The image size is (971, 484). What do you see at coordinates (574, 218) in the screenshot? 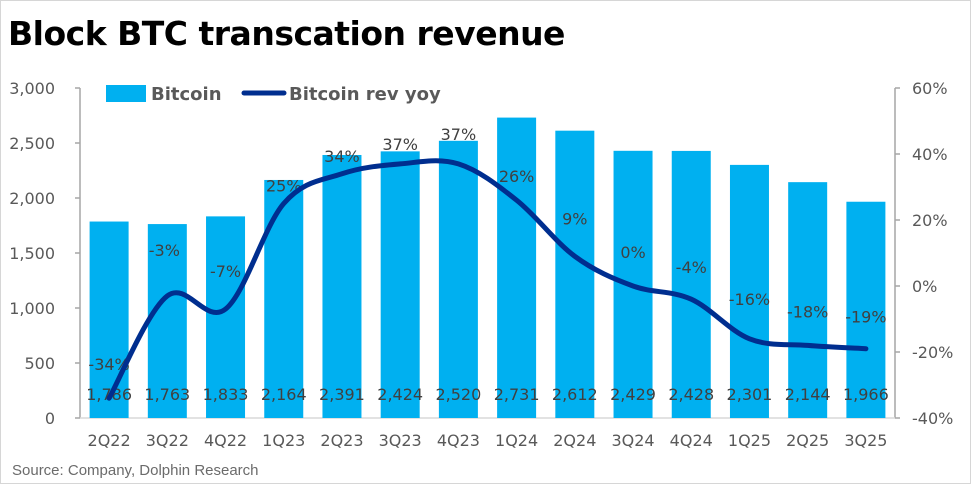
I see `line-value-label: 9%` at bounding box center [574, 218].